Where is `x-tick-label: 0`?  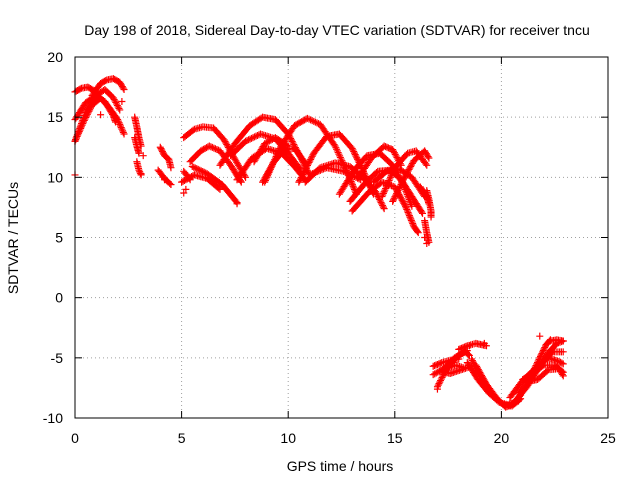 x-tick-label: 0 is located at coordinates (75, 438).